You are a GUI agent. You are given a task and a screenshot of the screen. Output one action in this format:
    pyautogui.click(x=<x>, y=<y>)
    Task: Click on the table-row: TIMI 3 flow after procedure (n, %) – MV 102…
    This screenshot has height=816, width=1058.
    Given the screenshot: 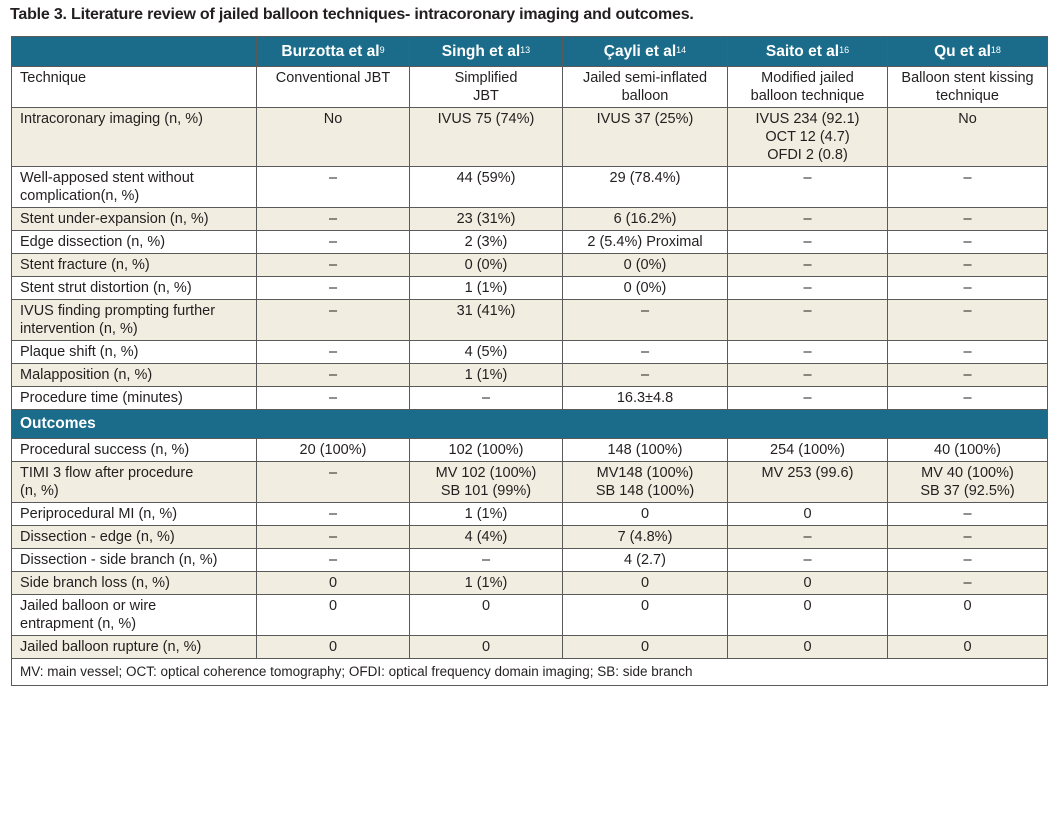 What is the action you would take?
    pyautogui.click(x=529, y=482)
    